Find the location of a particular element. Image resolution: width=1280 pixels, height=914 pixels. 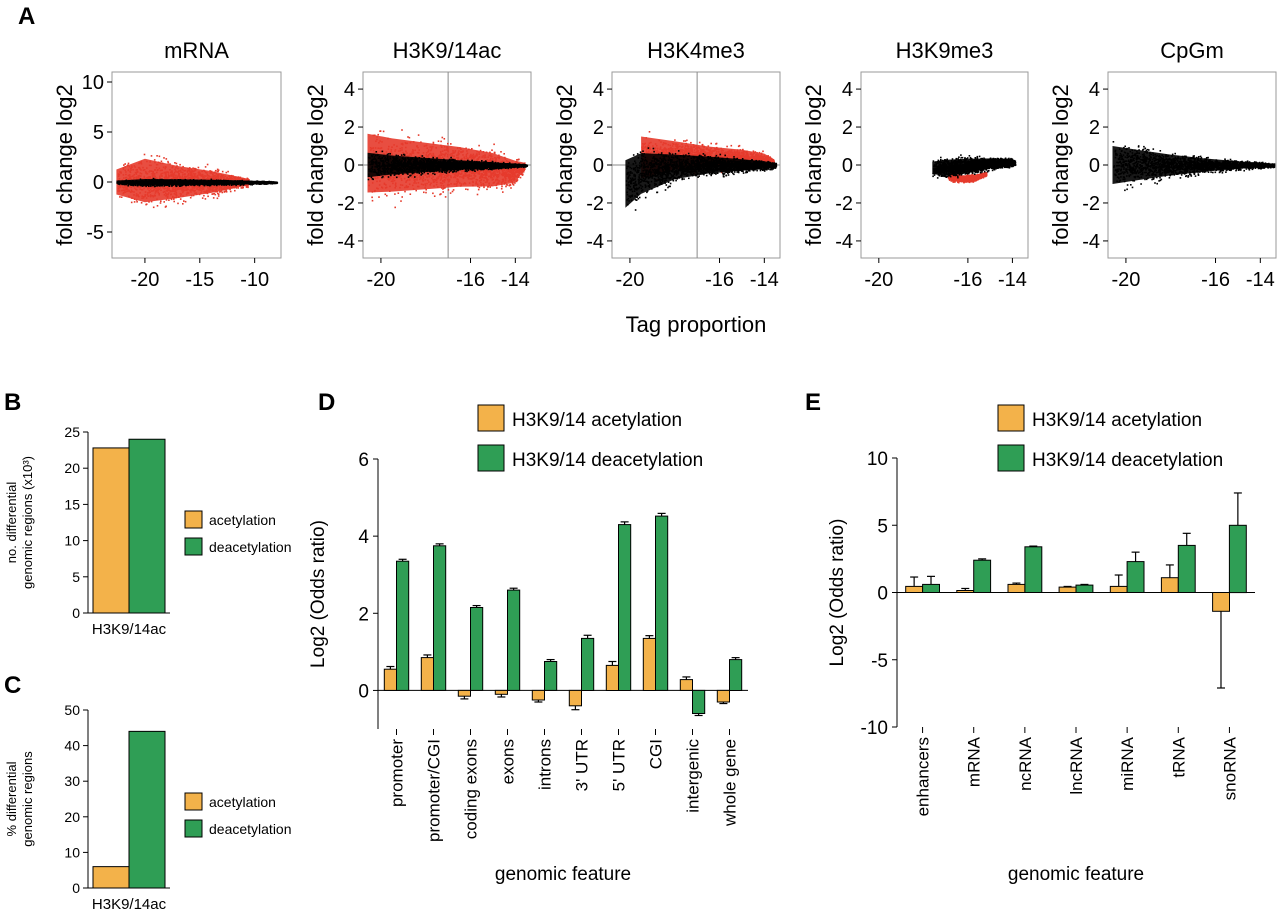

series-not-significant is located at coordinates (197, 182).